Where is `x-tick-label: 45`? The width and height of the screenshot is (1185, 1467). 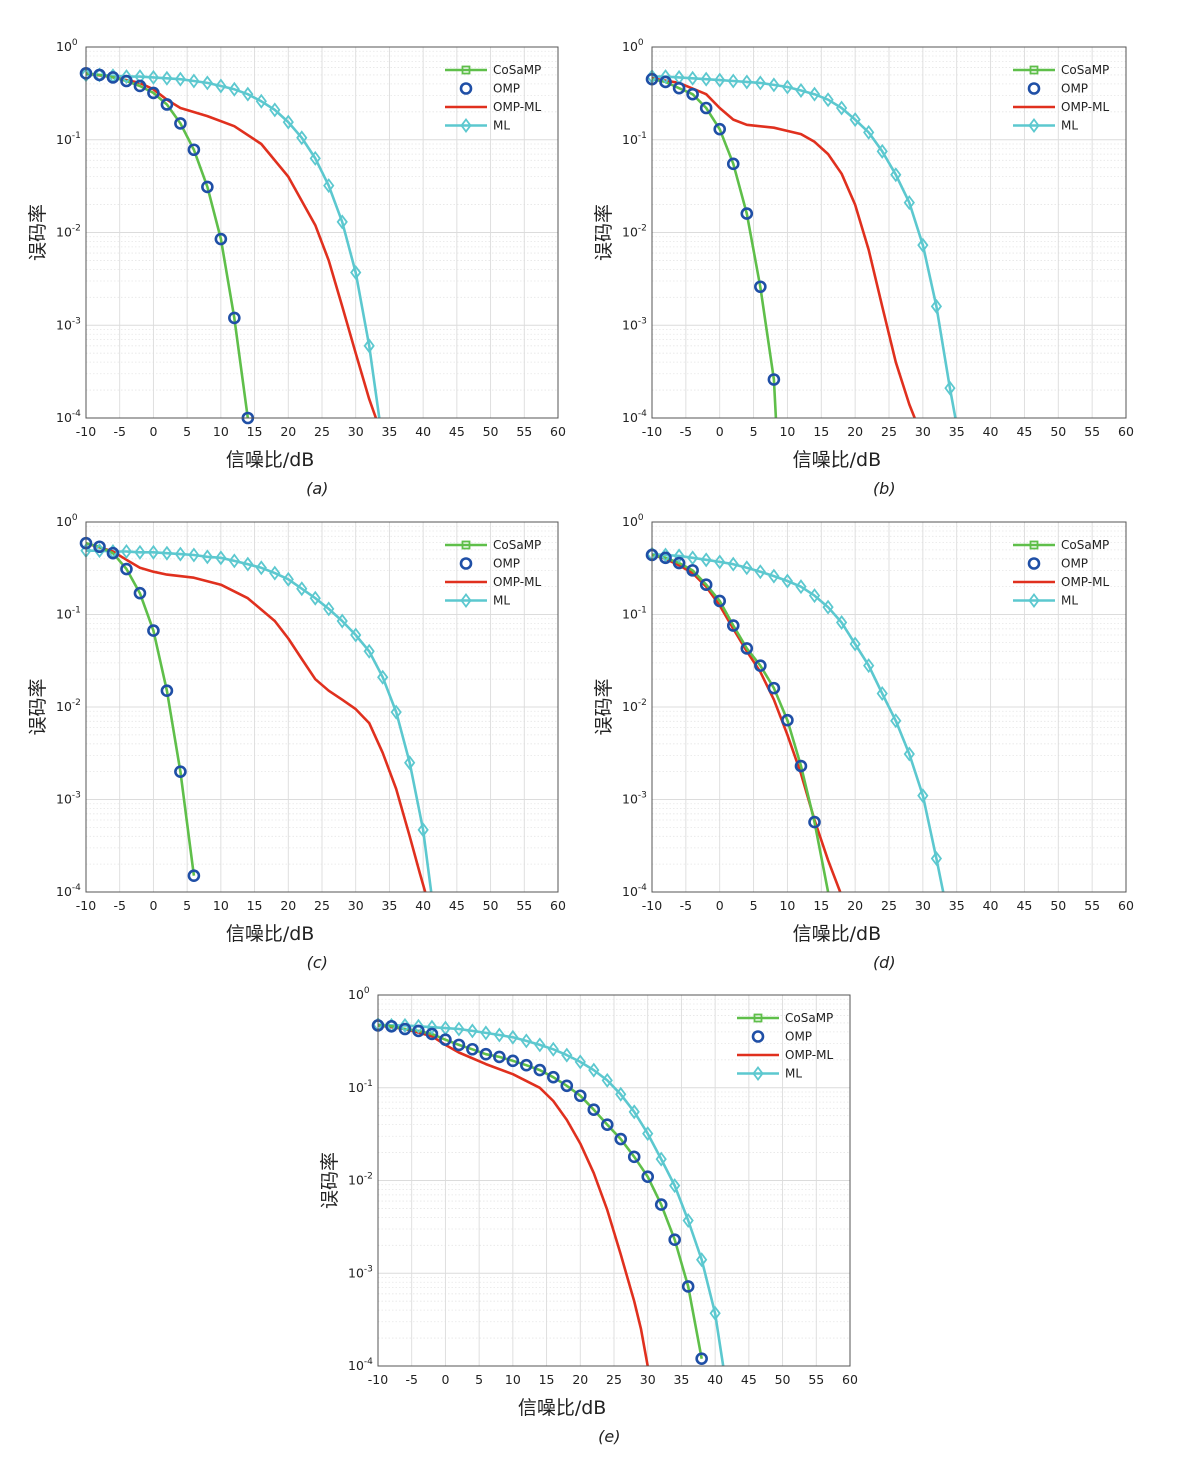 x-tick-label: 45 is located at coordinates (1024, 431).